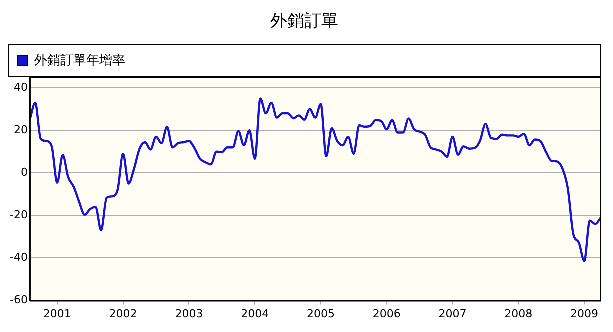 The width and height of the screenshot is (613, 332). What do you see at coordinates (584, 313) in the screenshot?
I see `x-tick-label: 2009` at bounding box center [584, 313].